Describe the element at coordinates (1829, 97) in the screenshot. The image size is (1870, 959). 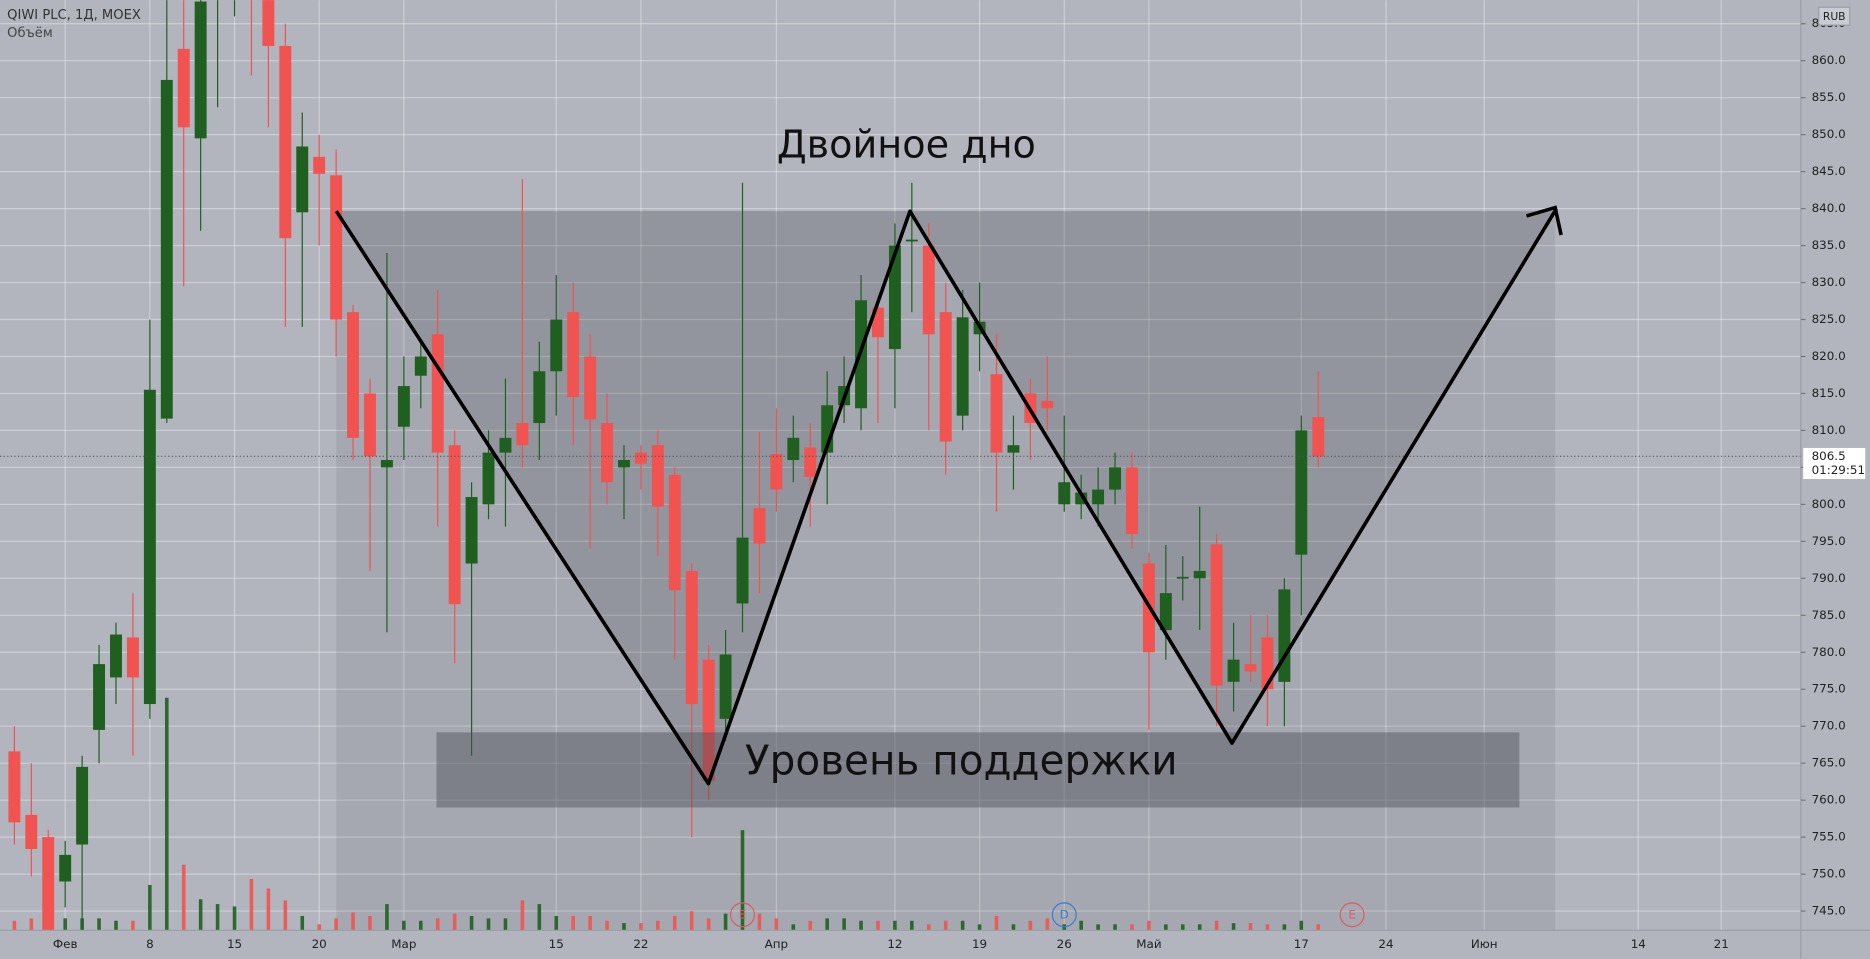
I see `y-tick-label: 855.0` at that location.